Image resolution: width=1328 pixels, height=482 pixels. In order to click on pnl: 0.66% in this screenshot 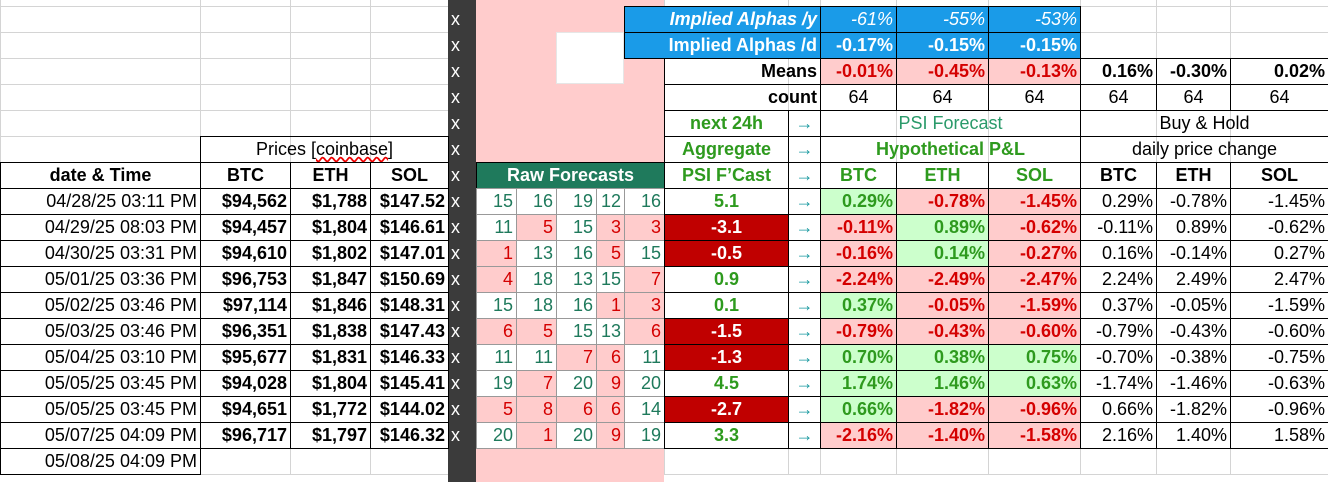, I will do `click(858, 409)`.